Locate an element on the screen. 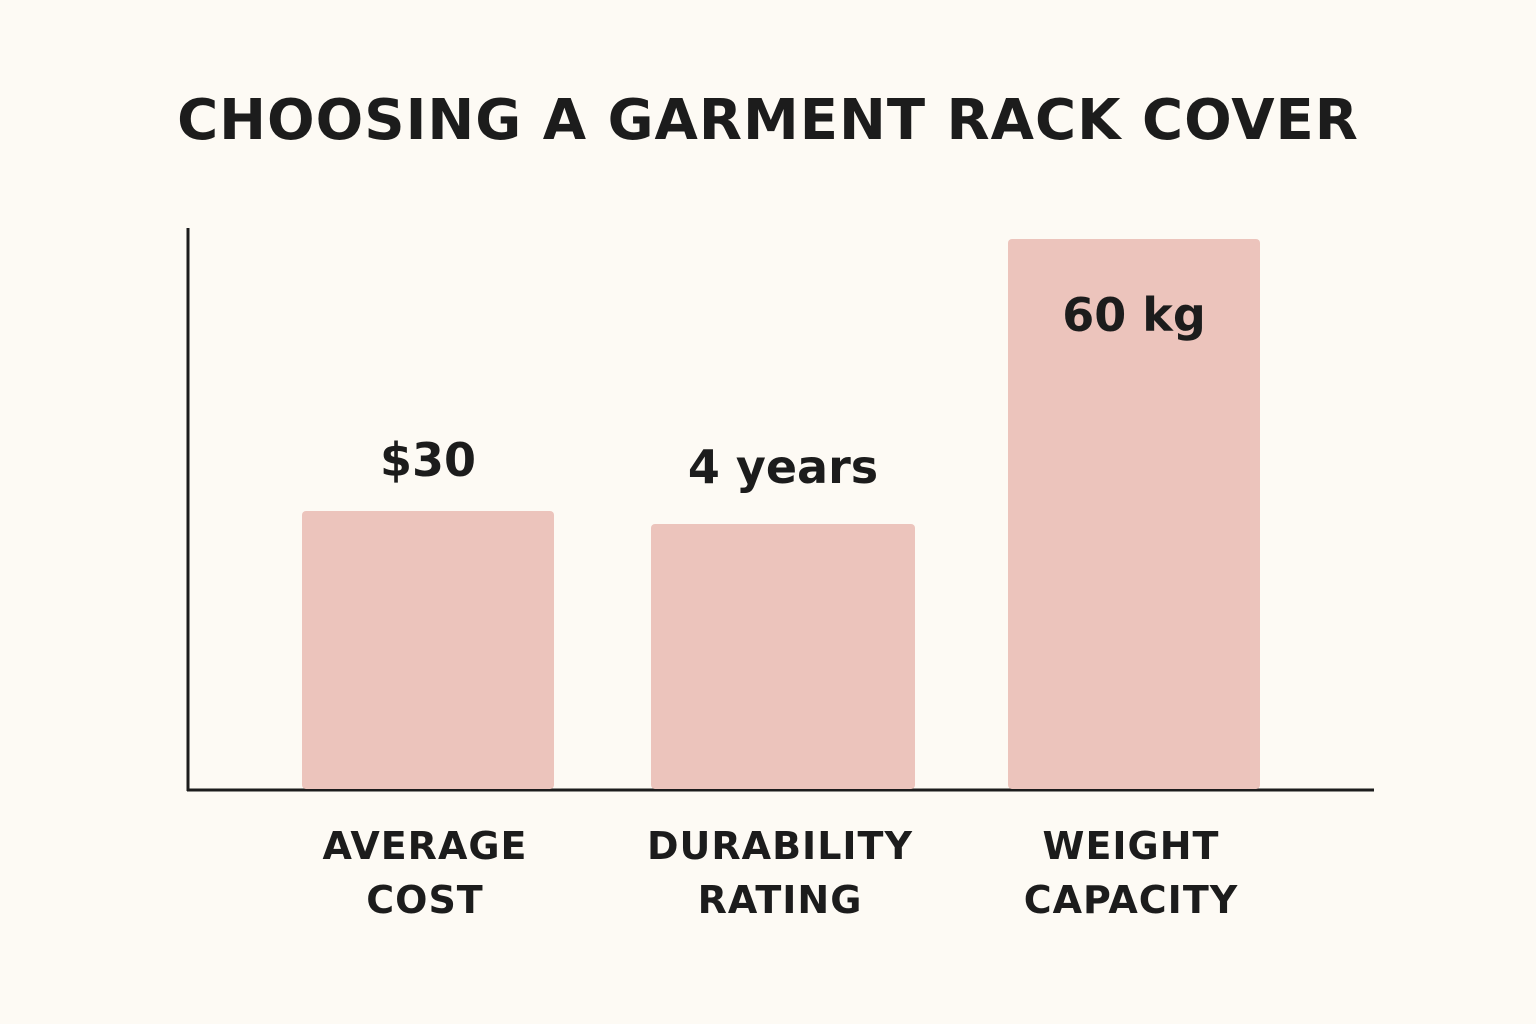 Image resolution: width=1536 pixels, height=1024 pixels. value-label-1: $30 is located at coordinates (428, 460).